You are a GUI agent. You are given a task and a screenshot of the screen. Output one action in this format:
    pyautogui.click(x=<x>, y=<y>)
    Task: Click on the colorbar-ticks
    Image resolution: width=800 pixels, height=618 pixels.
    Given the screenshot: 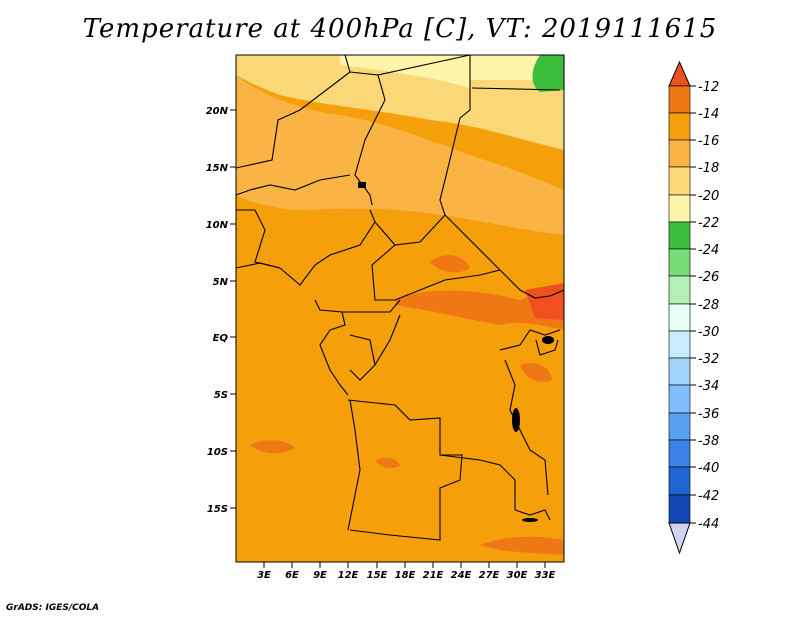 What is the action you would take?
    pyautogui.click(x=693, y=304)
    